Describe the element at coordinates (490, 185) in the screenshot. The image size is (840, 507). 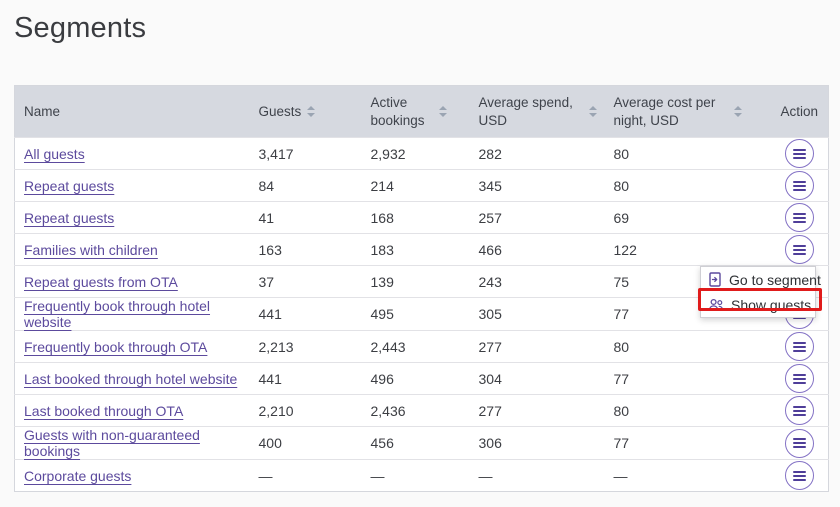
I see `average-spend-cell: 345` at that location.